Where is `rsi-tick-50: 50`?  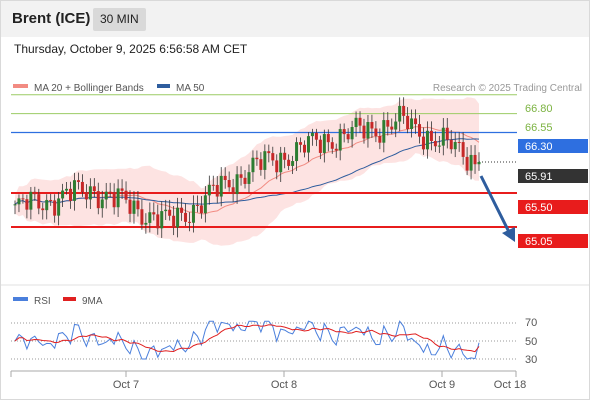
rsi-tick-50: 50 is located at coordinates (531, 342).